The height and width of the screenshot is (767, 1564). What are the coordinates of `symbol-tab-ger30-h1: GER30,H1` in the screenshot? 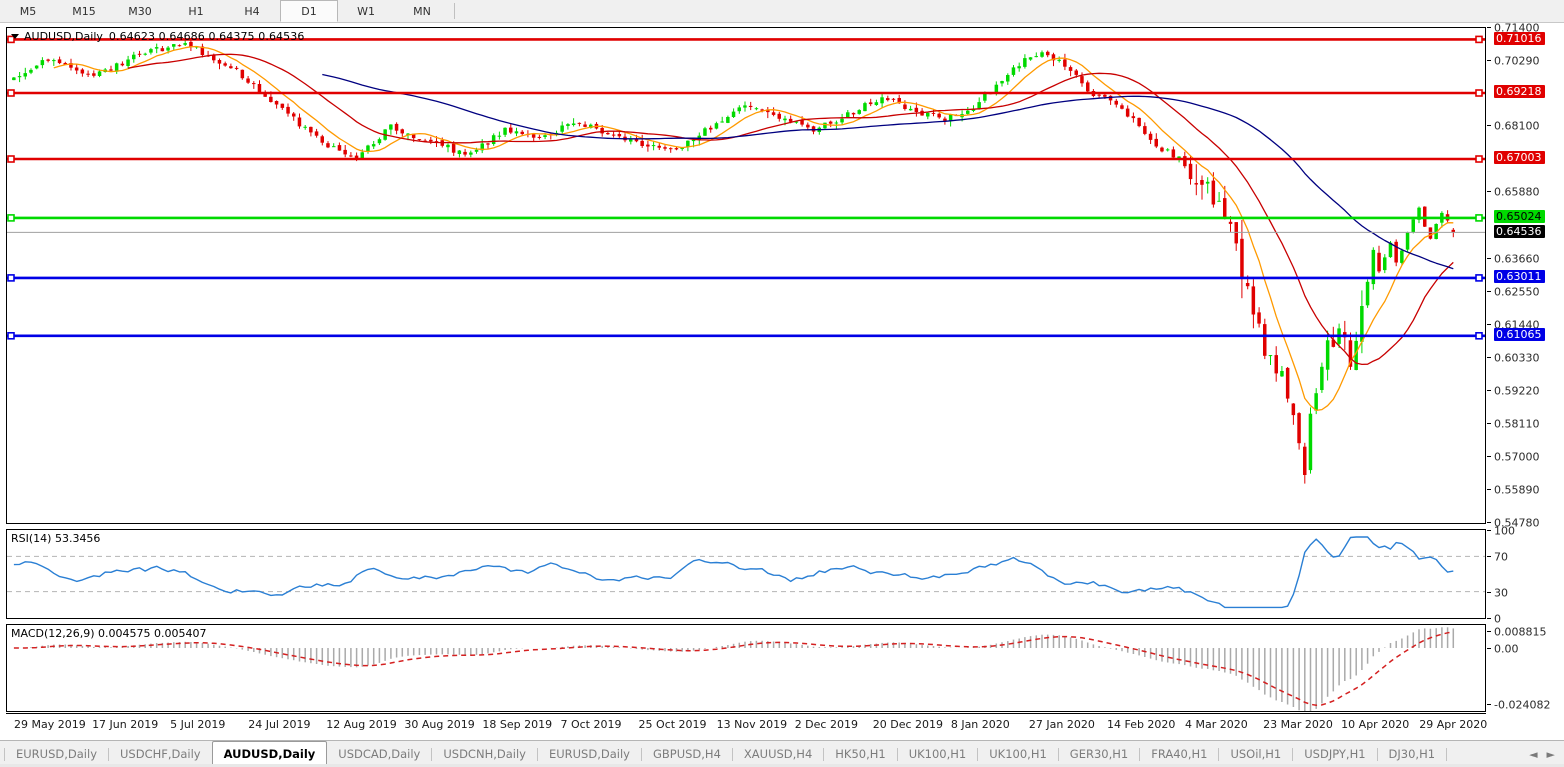 It's located at (1099, 754).